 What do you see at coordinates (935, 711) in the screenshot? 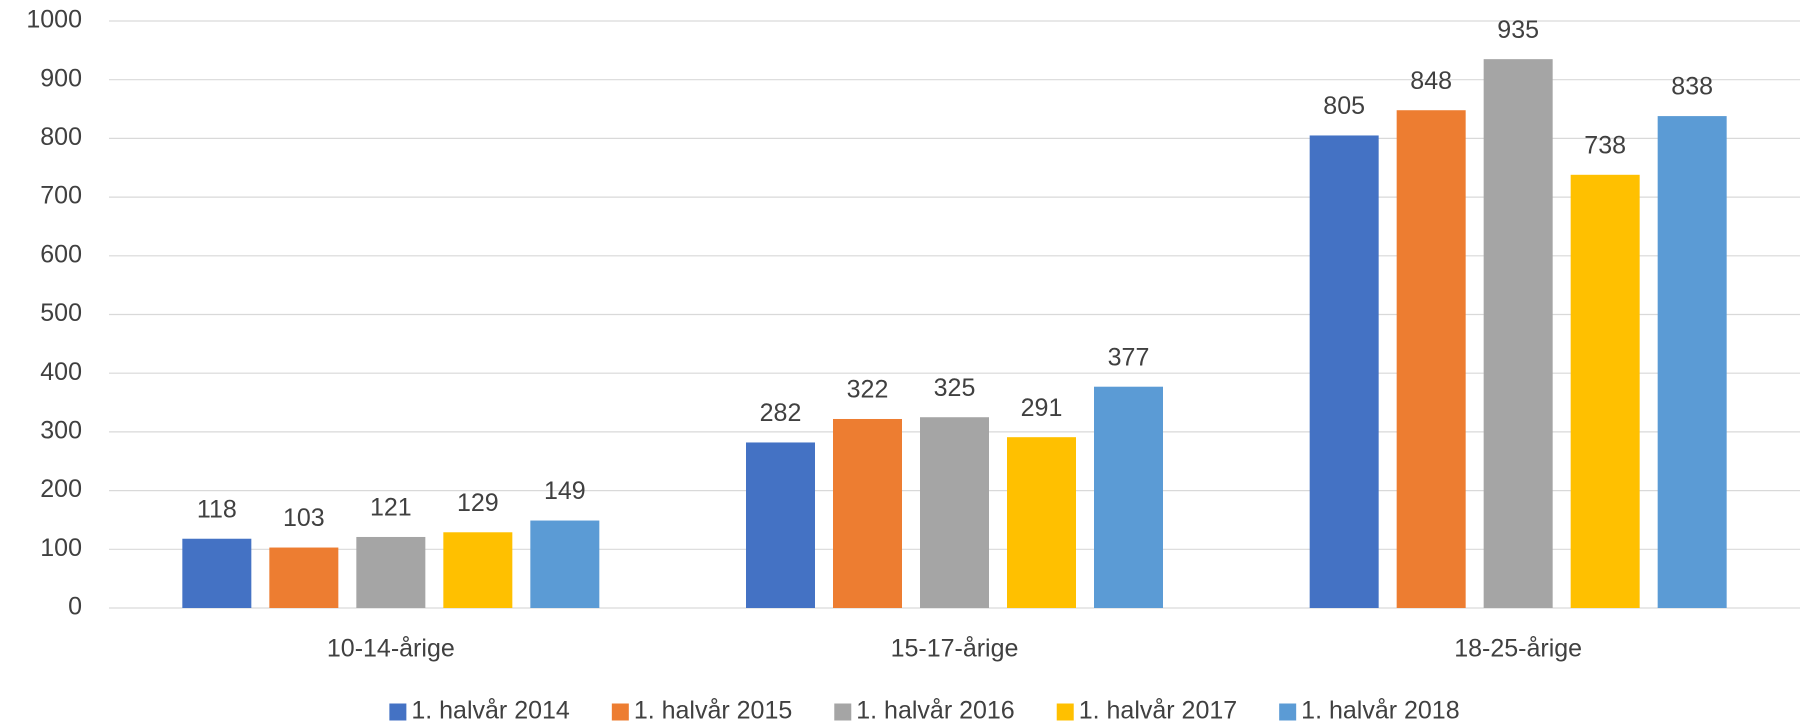
I see `legend-label: 1. halvår 2016` at bounding box center [935, 711].